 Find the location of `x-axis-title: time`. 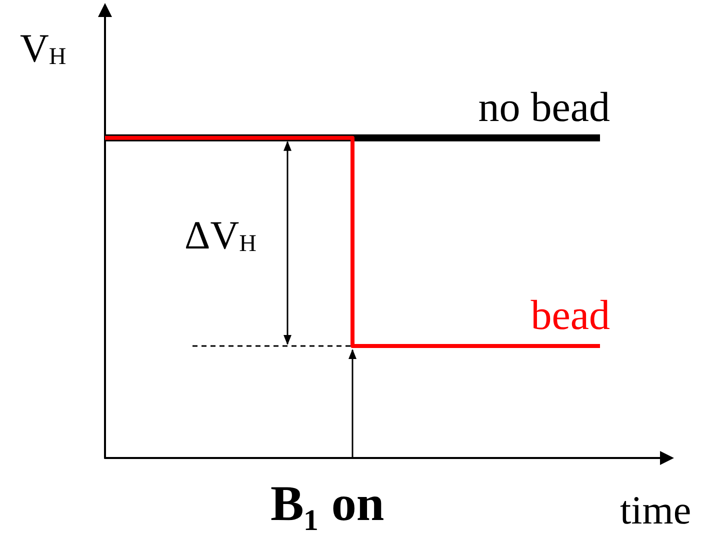

x-axis-title: time is located at coordinates (656, 510).